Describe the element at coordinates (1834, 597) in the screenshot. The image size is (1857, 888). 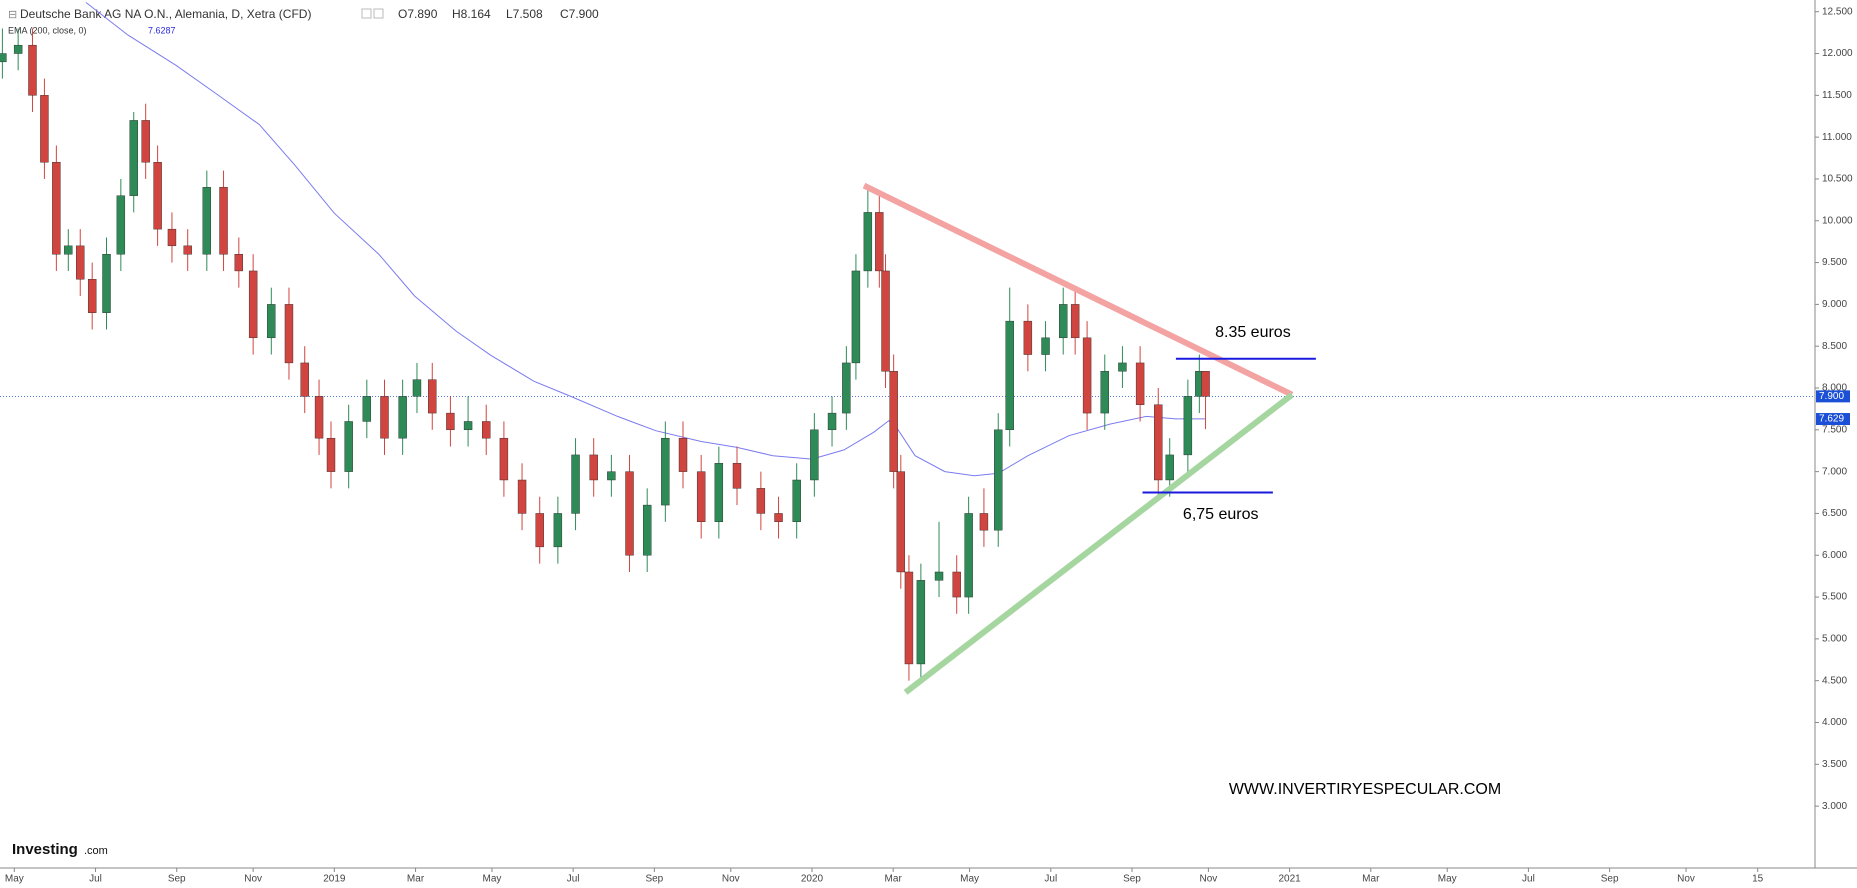
I see `y-tick-label: 5.500` at that location.